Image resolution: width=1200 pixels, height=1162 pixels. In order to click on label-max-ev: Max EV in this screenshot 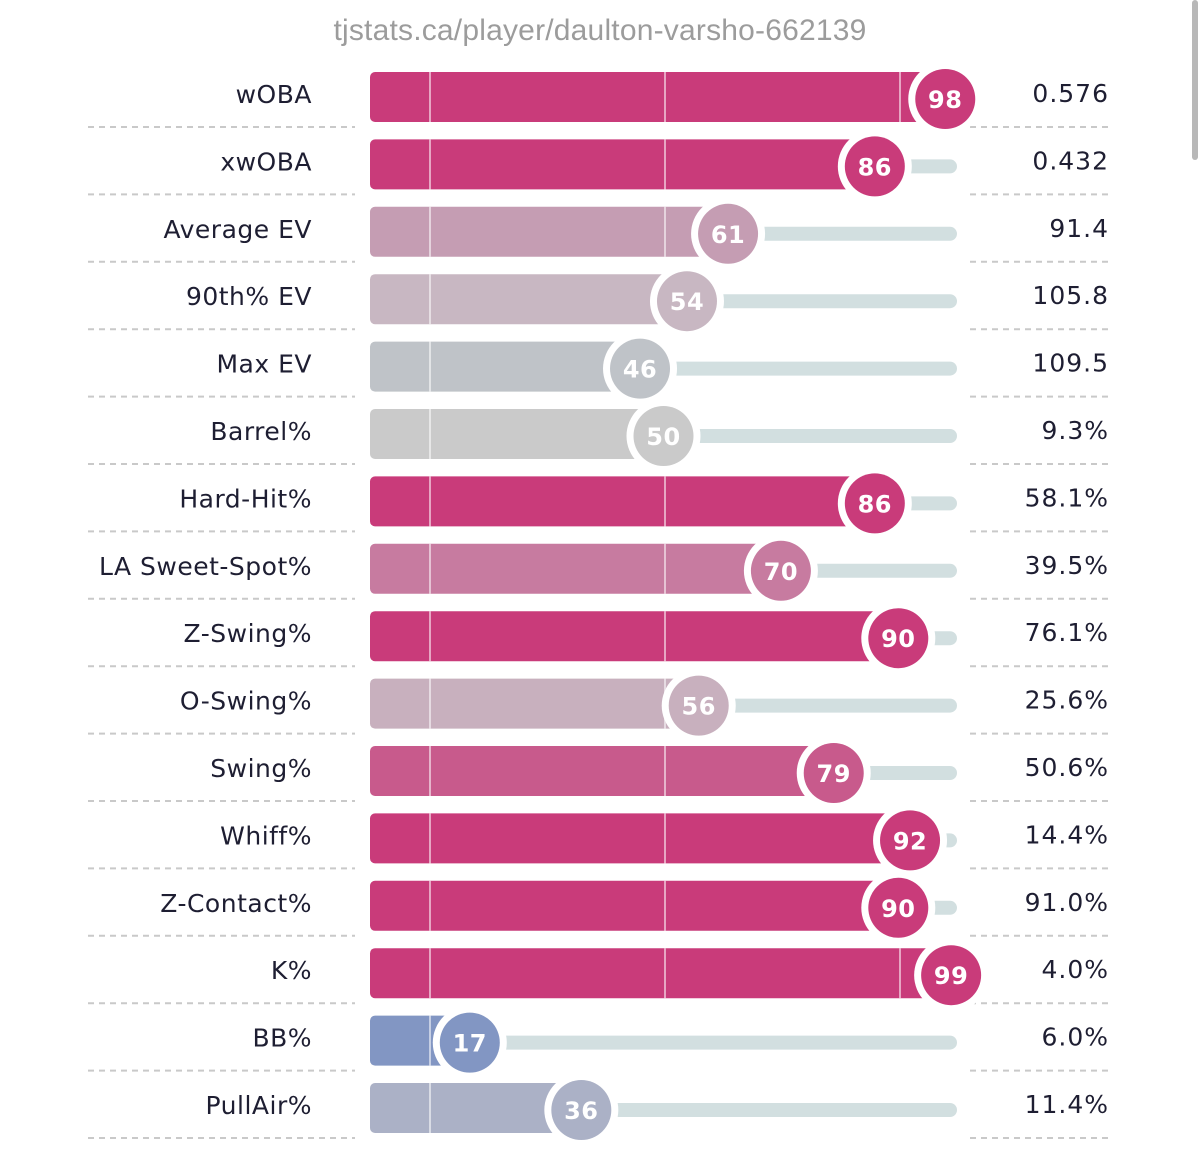, I will do `click(264, 364)`.